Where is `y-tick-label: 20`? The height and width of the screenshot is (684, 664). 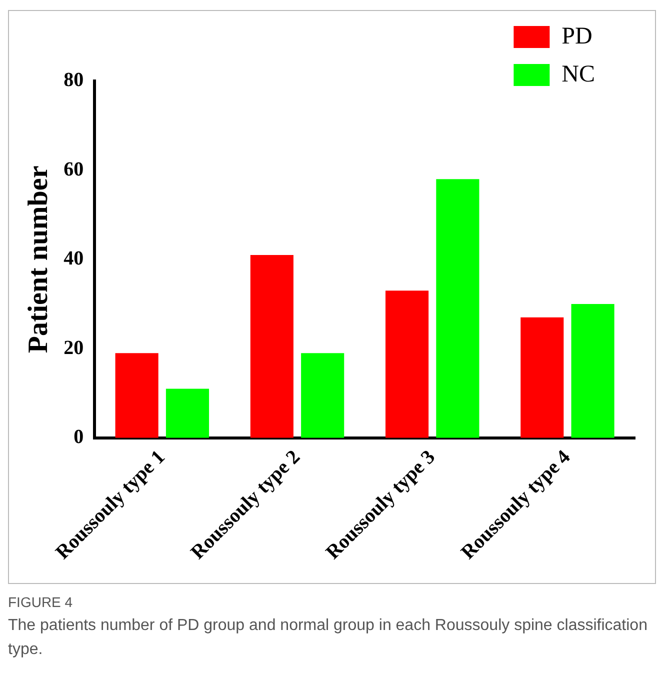
y-tick-label: 20 is located at coordinates (74, 347).